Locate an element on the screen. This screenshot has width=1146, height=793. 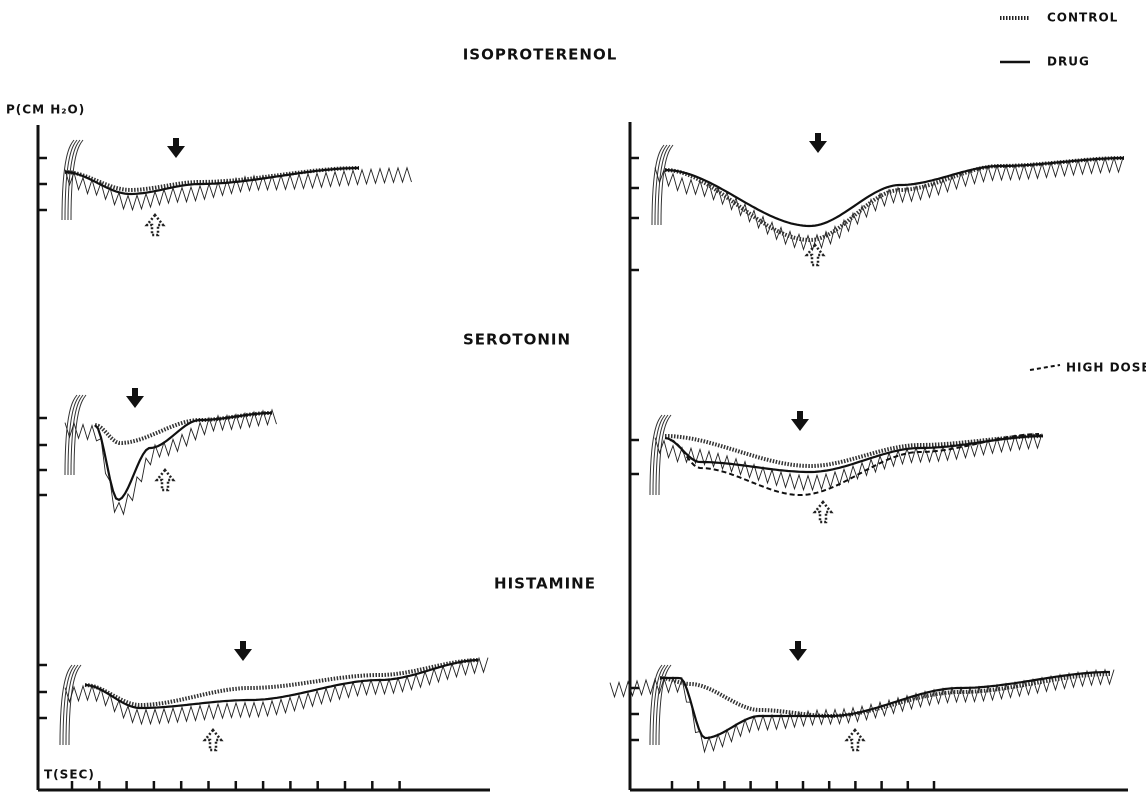
high-dose-trace is located at coordinates (854, 464).